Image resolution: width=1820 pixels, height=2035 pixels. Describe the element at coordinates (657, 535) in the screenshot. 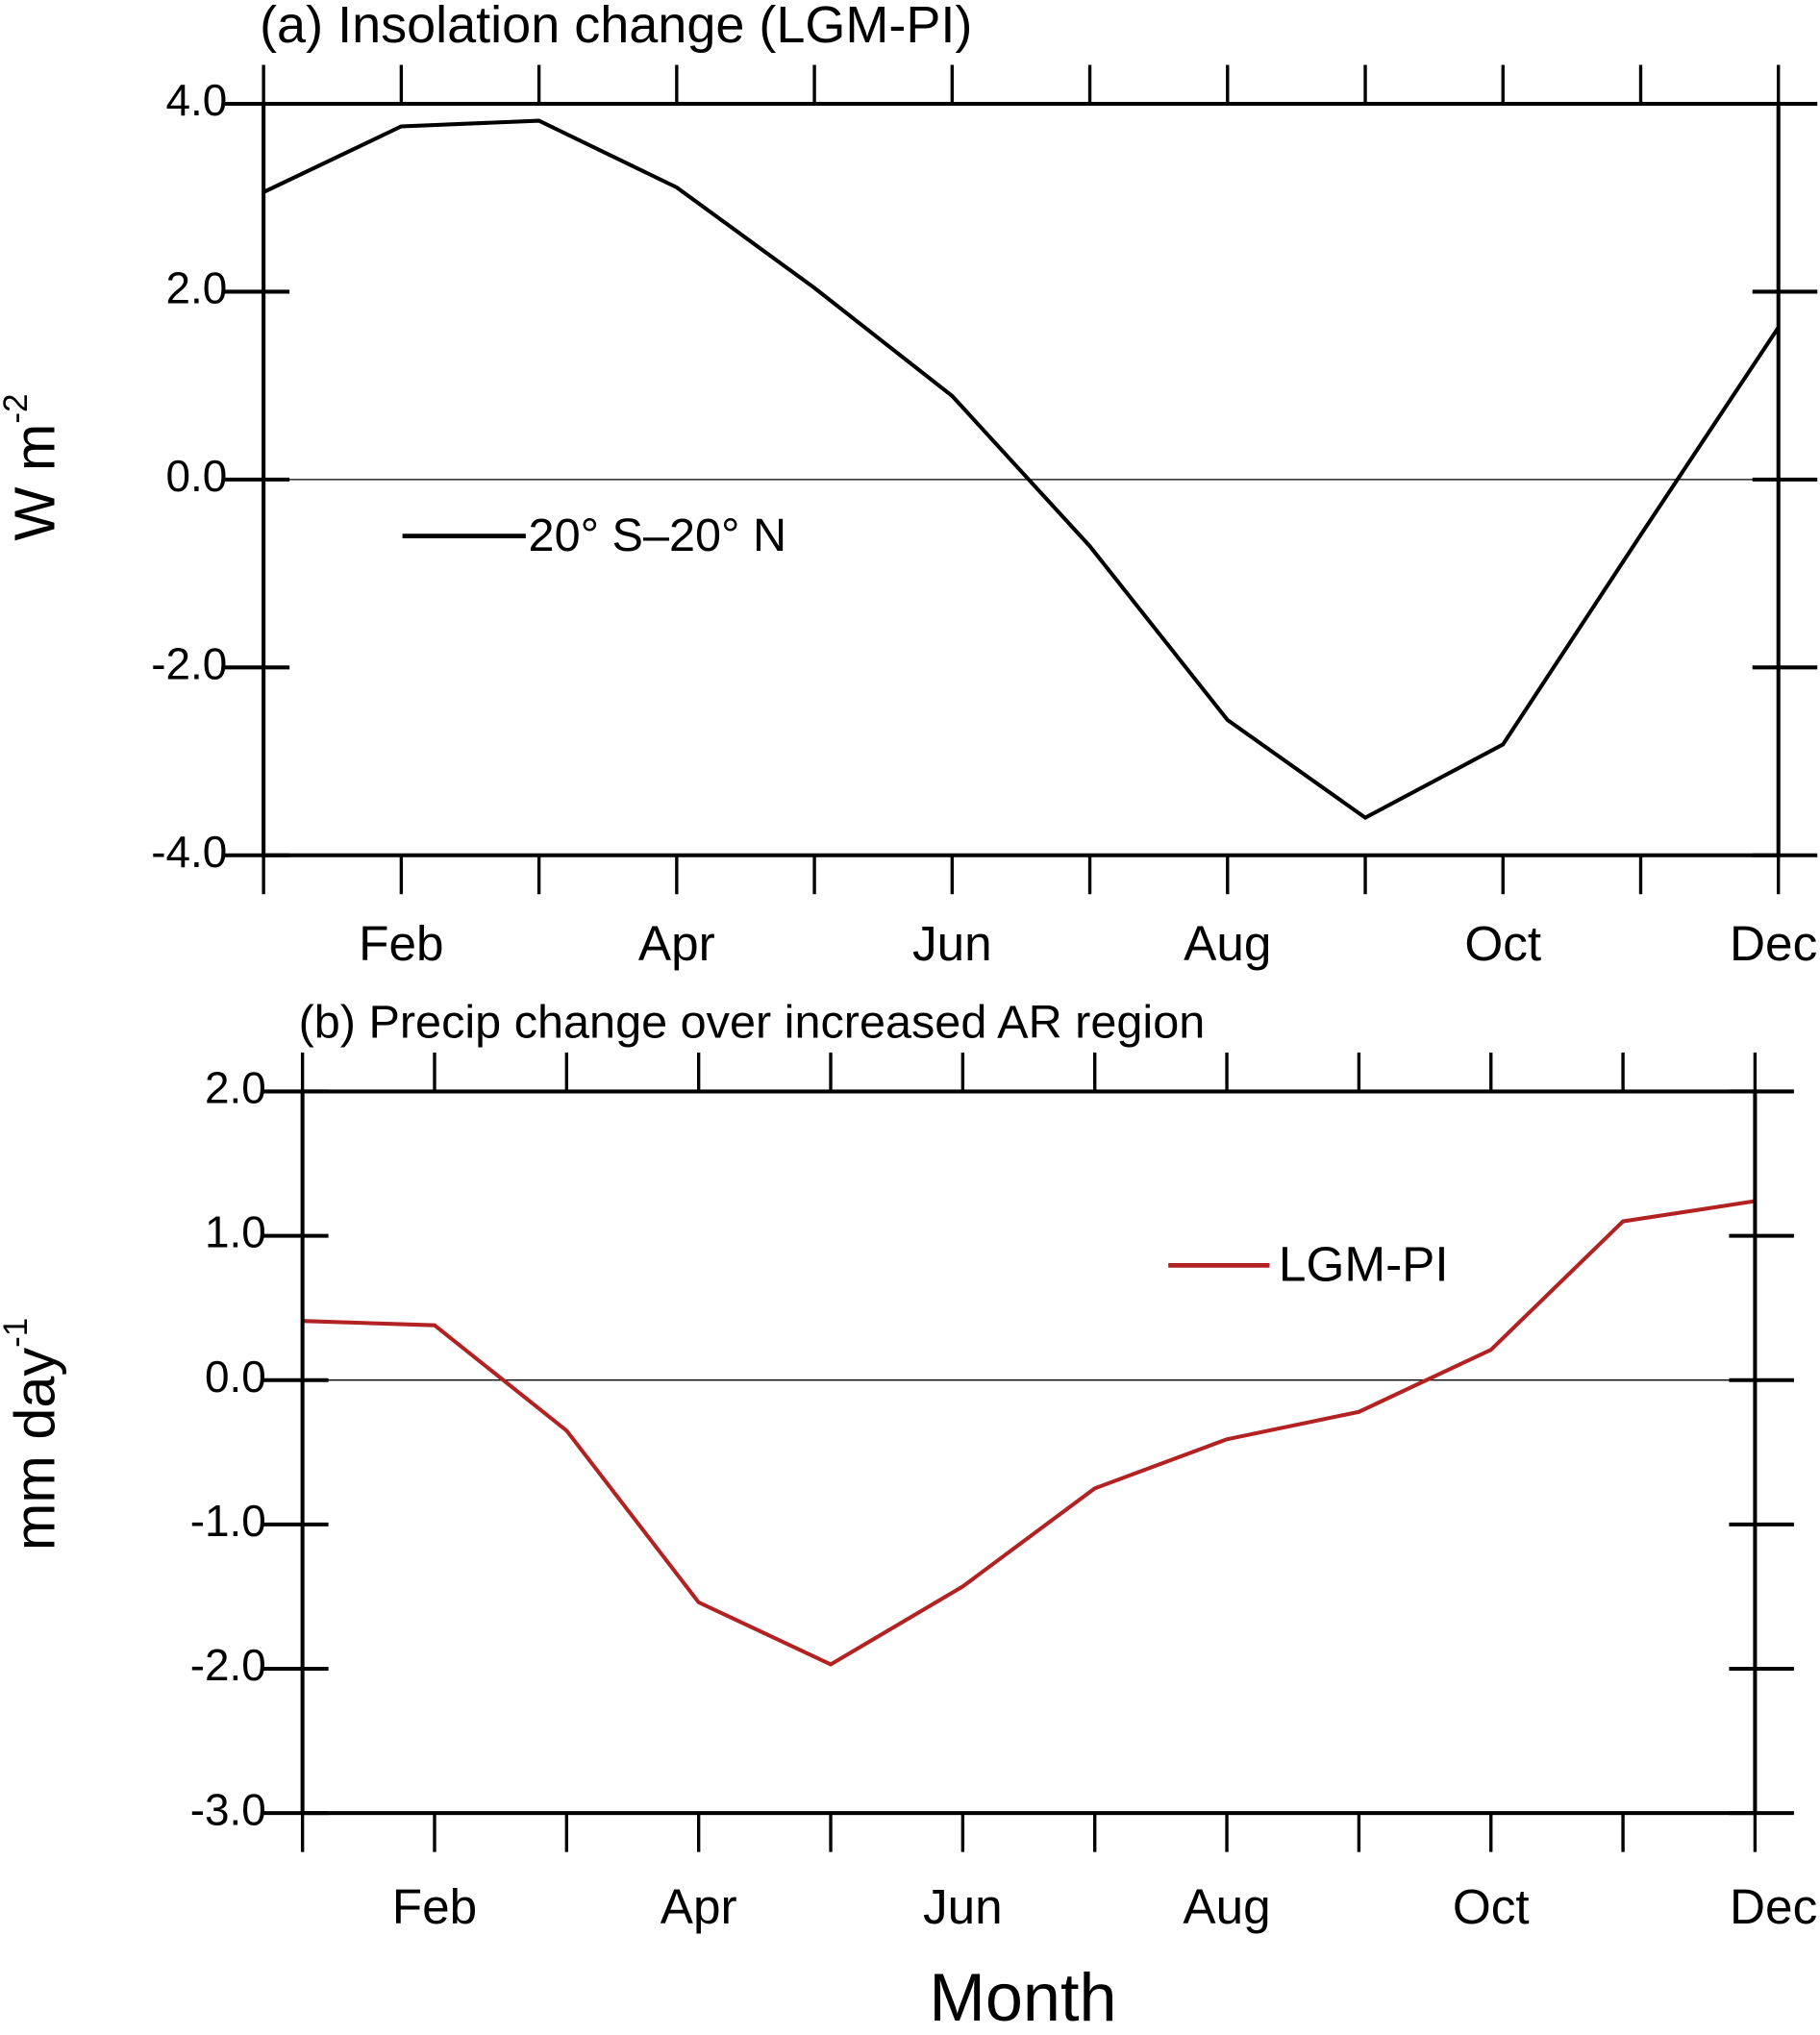

I see `legend-label: 20° S–20° N` at that location.